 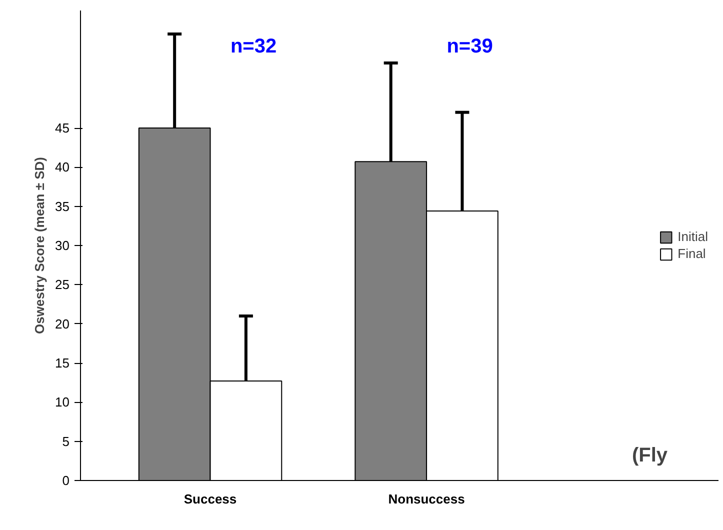 I want to click on y-tick-label: 10, so click(x=62, y=402).